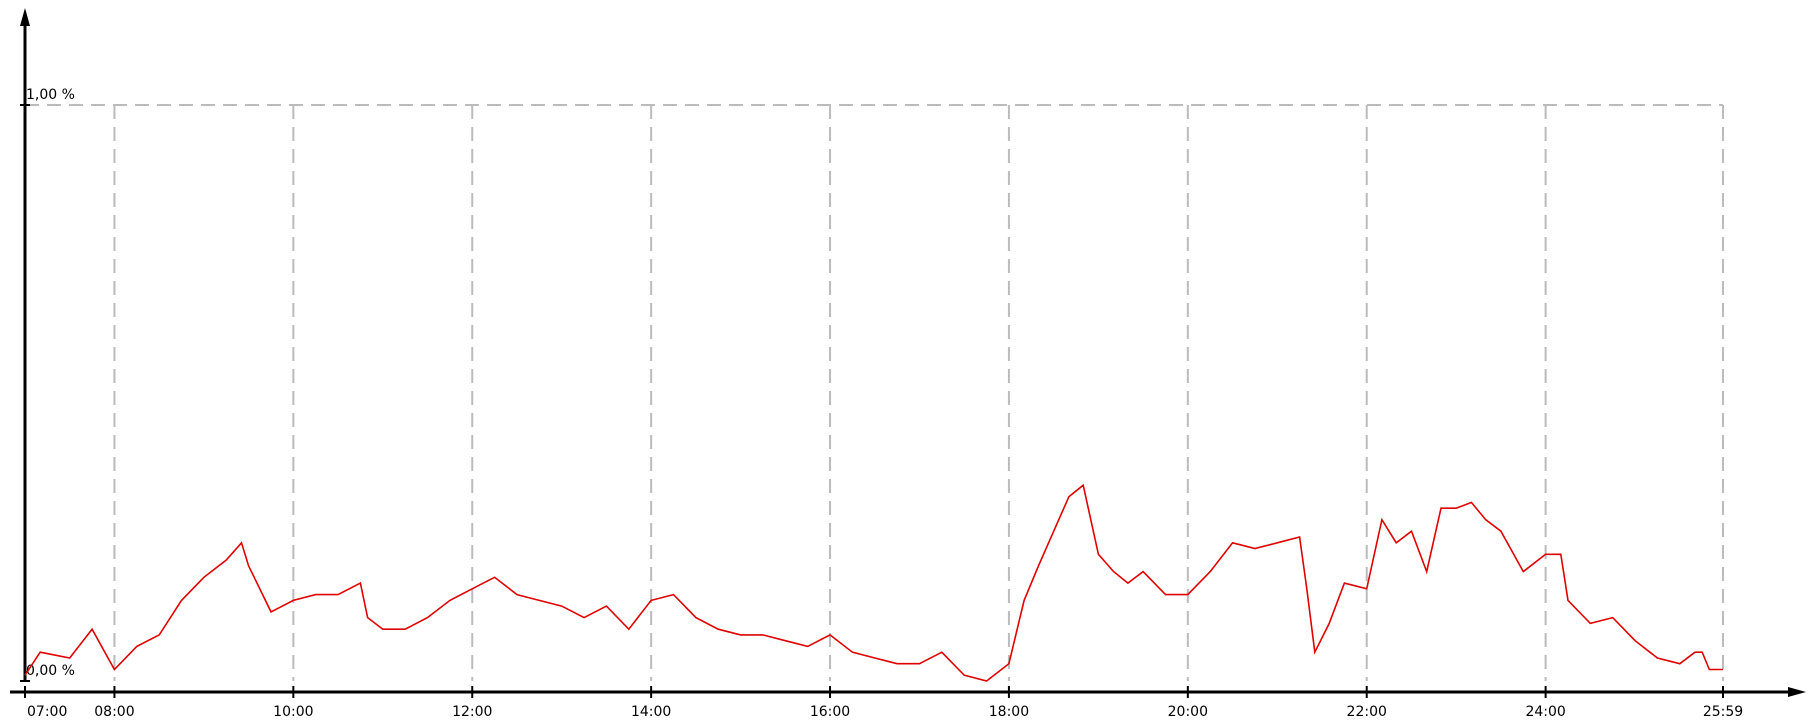  What do you see at coordinates (472, 712) in the screenshot?
I see `x-tick-label: 12:00` at bounding box center [472, 712].